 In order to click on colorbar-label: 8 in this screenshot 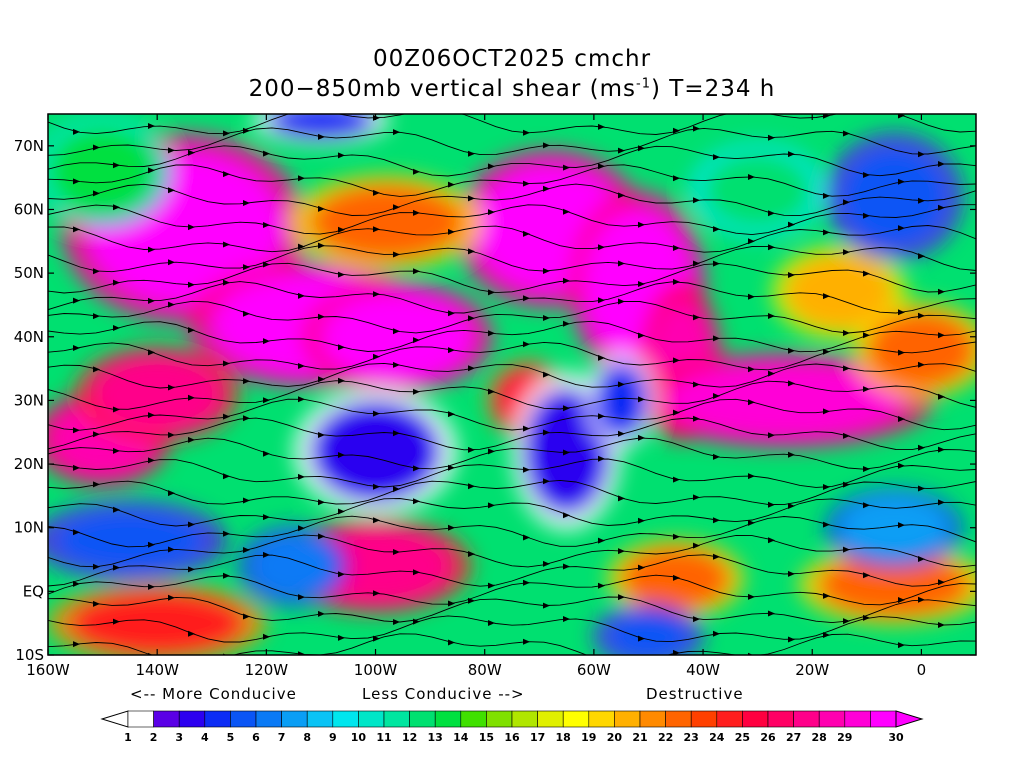, I will do `click(307, 737)`.